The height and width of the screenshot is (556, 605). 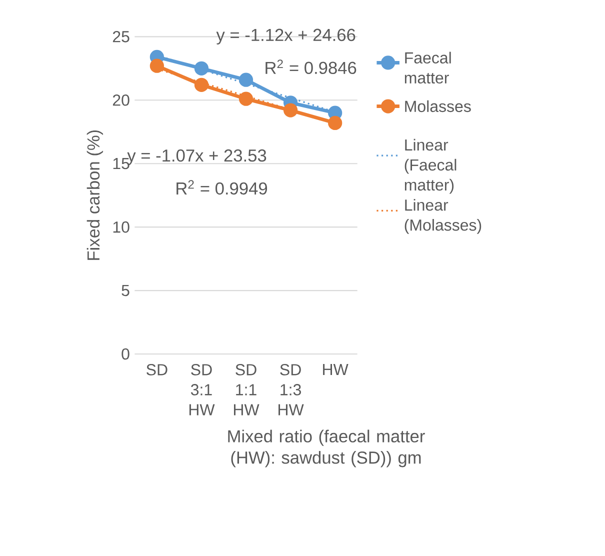 What do you see at coordinates (443, 216) in the screenshot?
I see `legend-label: Linear (Molasses)` at bounding box center [443, 216].